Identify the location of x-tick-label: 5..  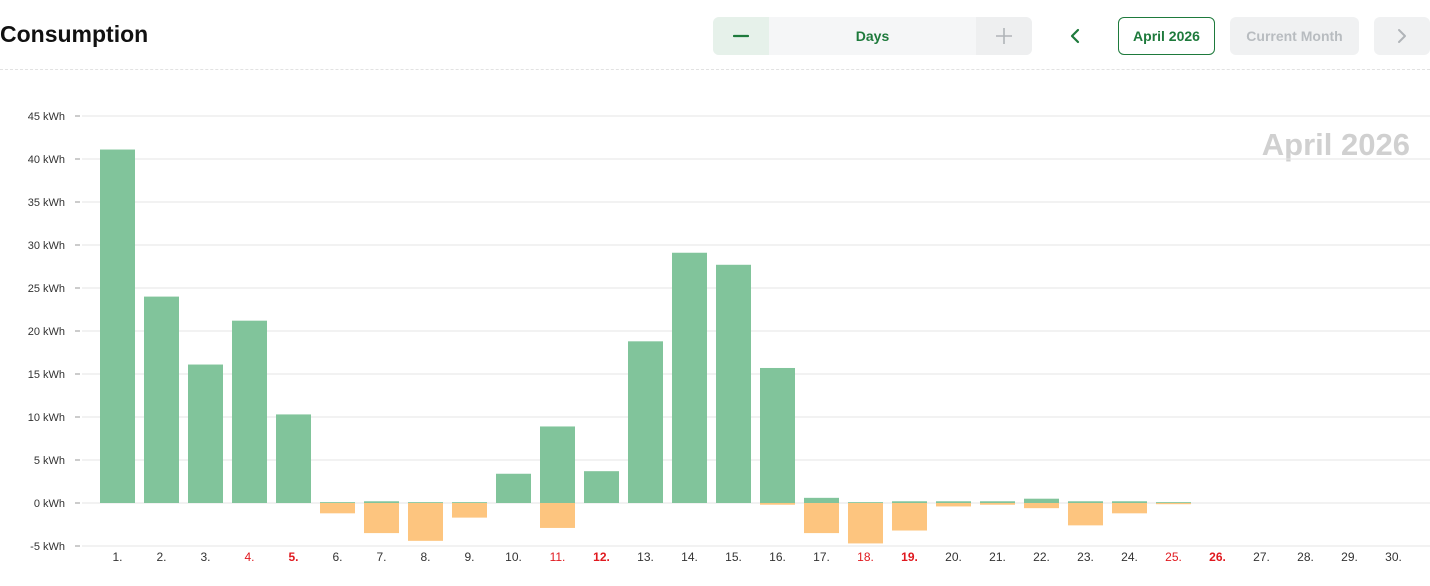
(293, 557).